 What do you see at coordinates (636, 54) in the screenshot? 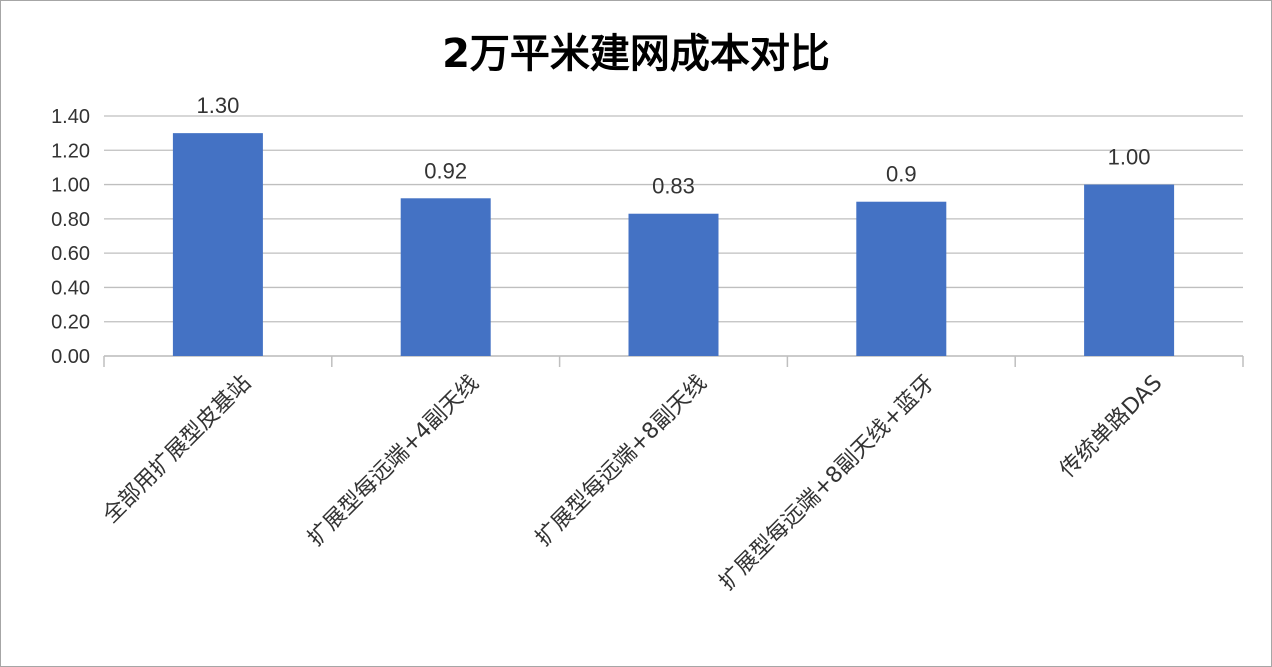
I see `chart-title: 2万平米建网成本对比` at bounding box center [636, 54].